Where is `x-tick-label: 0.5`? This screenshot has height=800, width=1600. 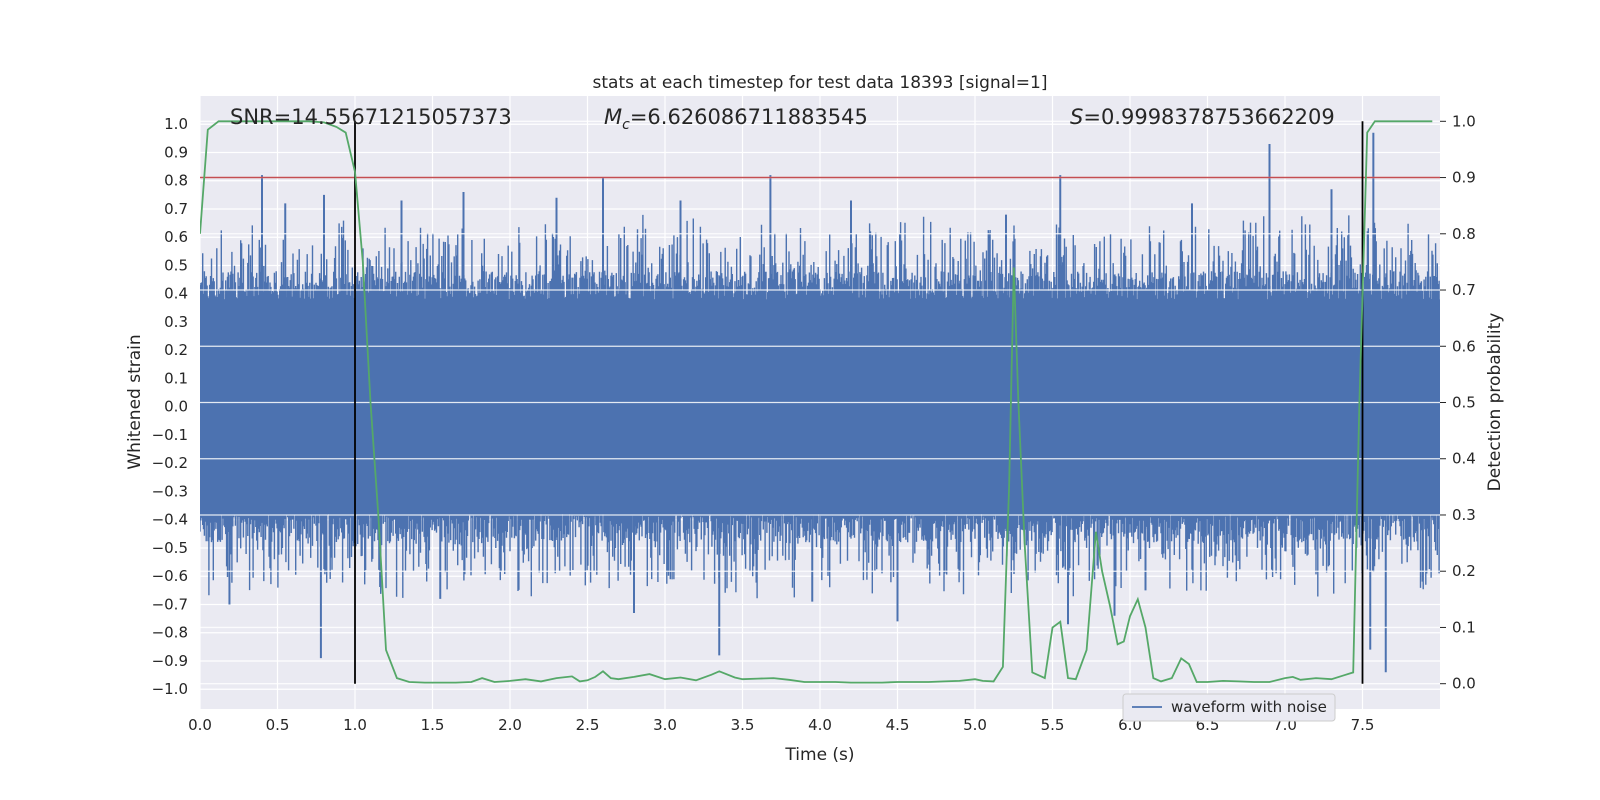
x-tick-label: 0.5 is located at coordinates (278, 725).